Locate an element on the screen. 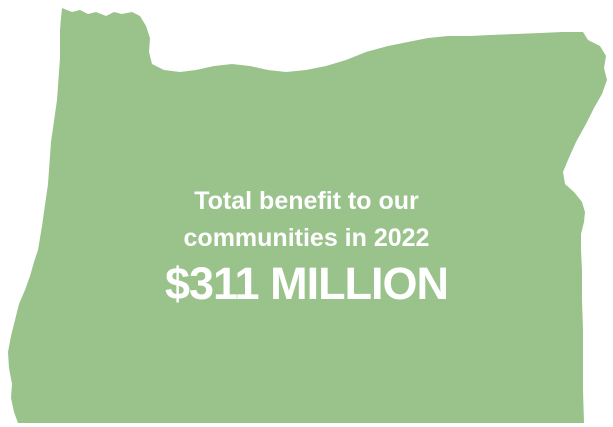  benefit-amount: $311 MILLION is located at coordinates (306, 283).